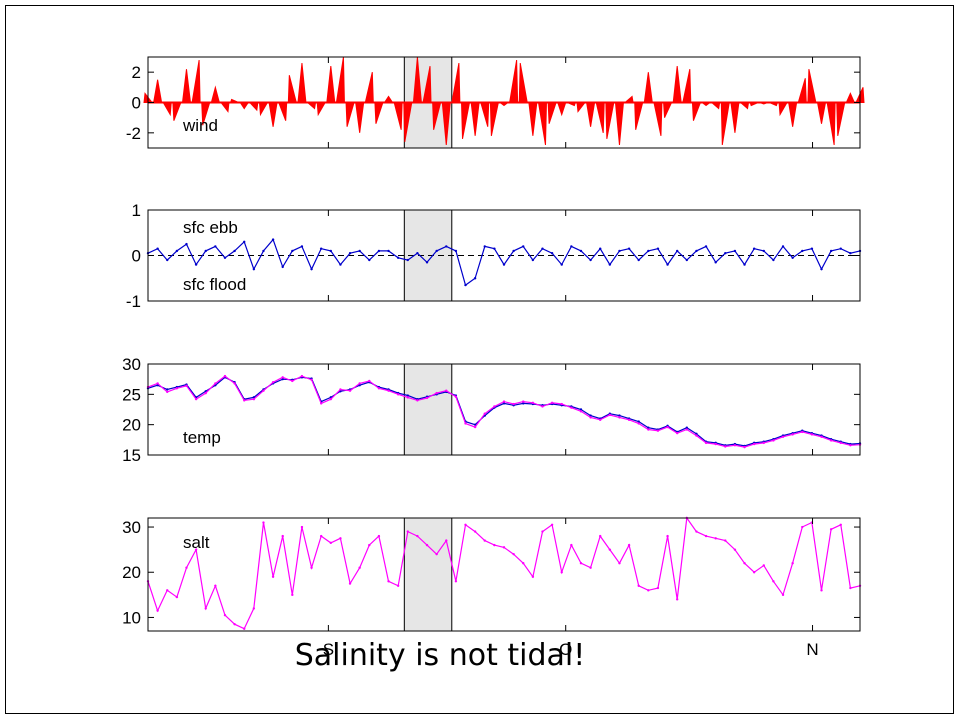  I want to click on y-tick-label: 0, so click(136, 103).